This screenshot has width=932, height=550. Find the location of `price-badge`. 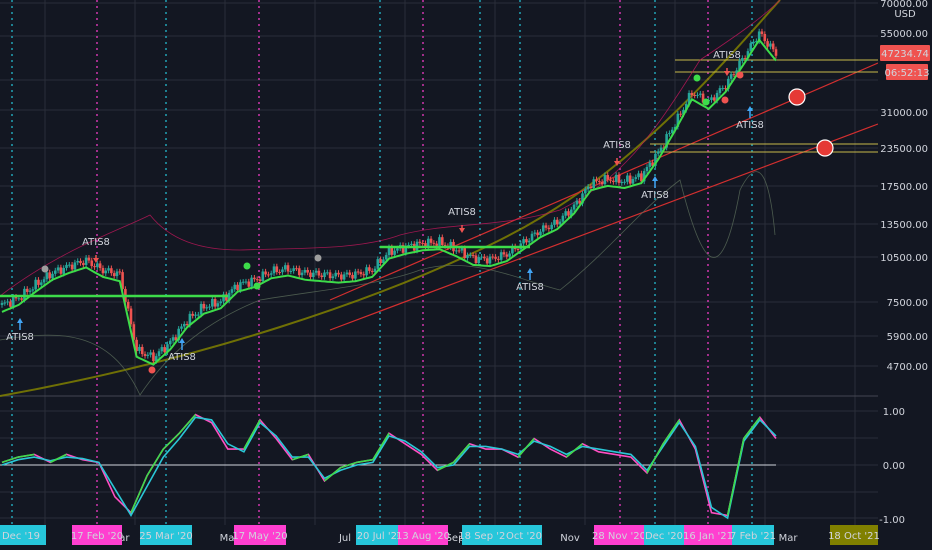

price-badge is located at coordinates (905, 53).